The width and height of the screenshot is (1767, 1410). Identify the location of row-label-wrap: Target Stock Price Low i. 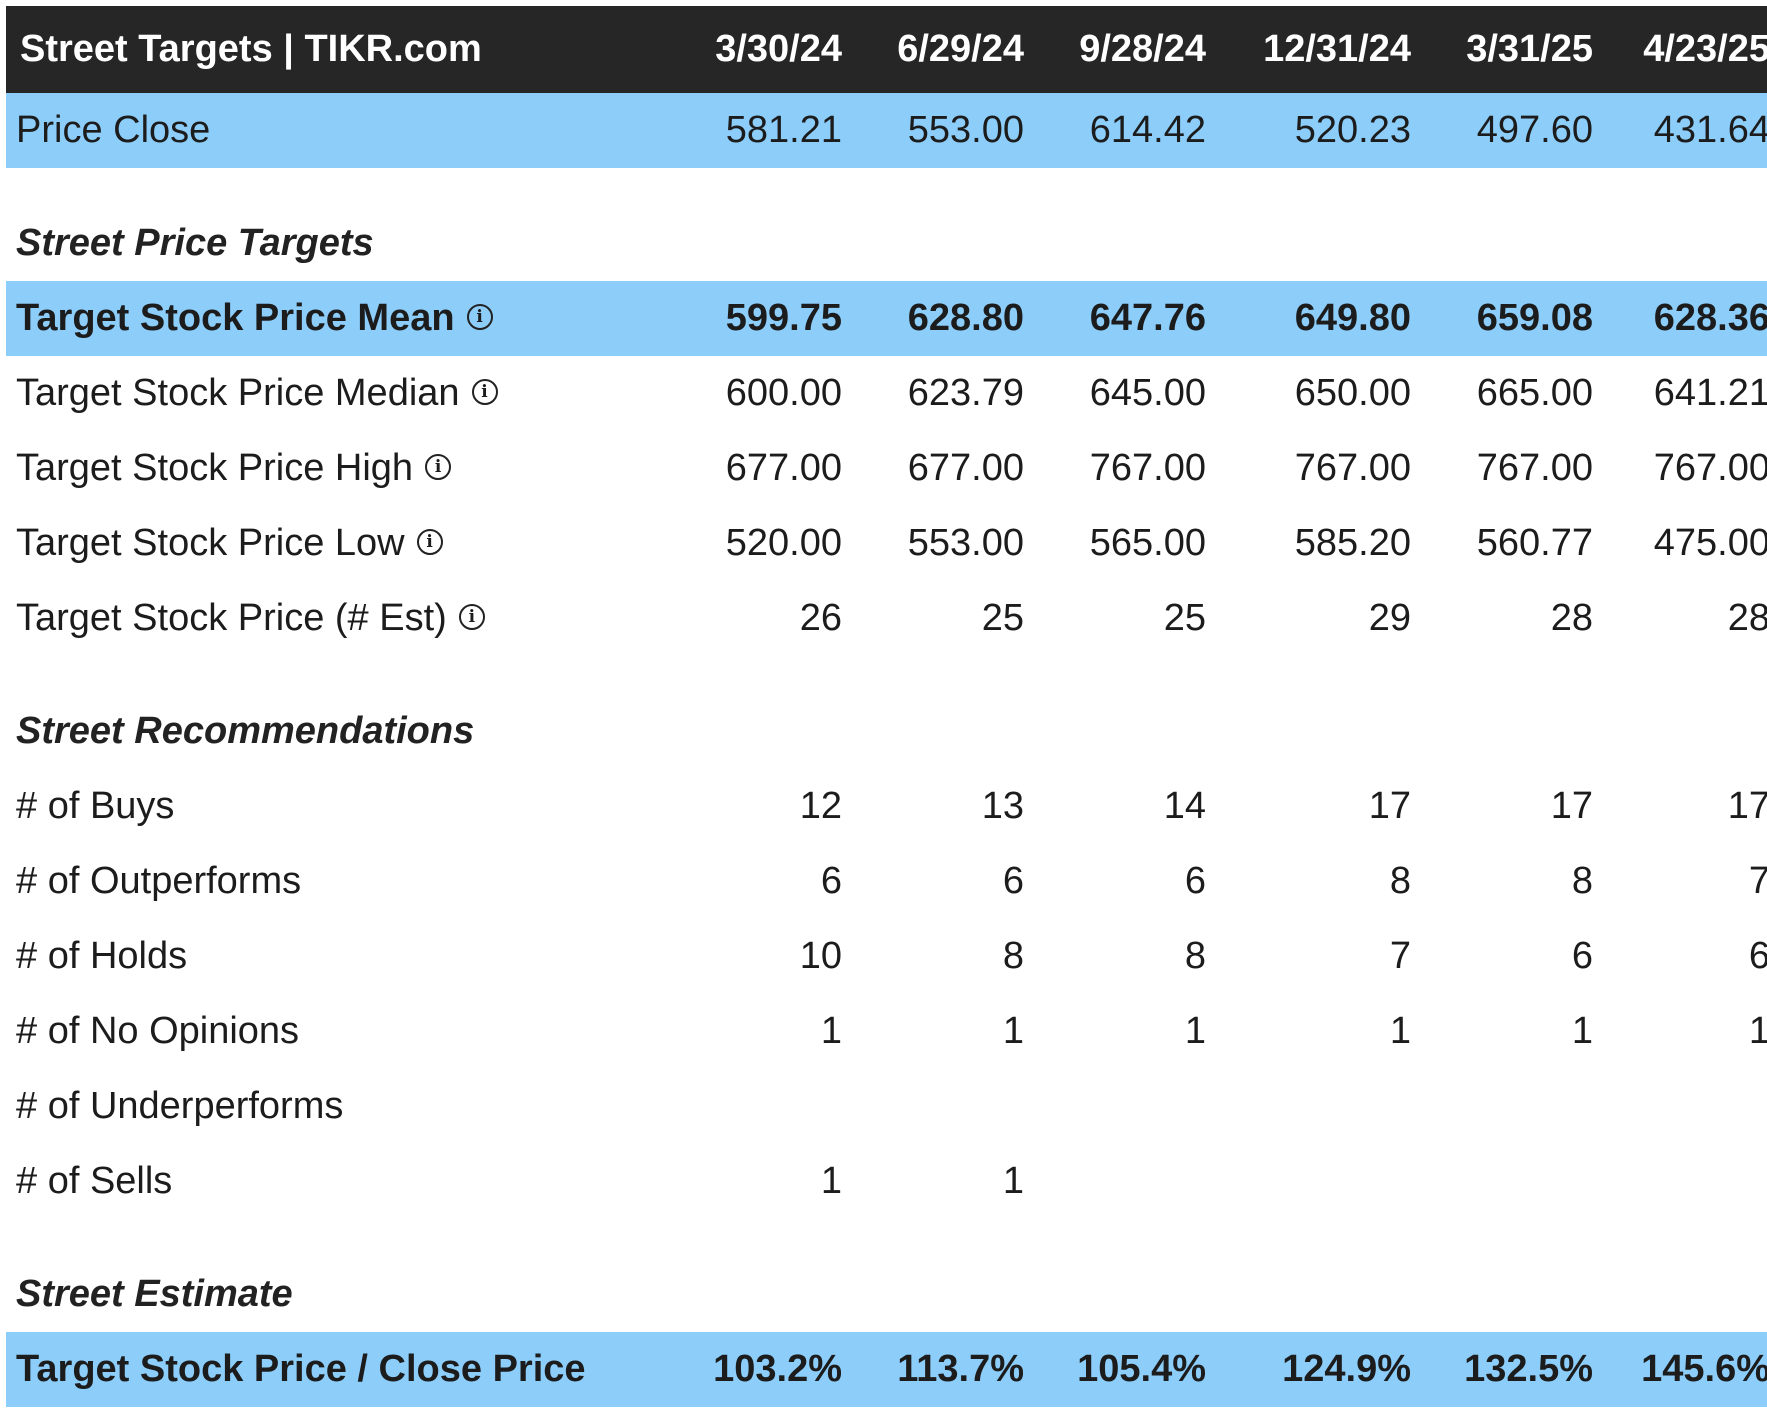
(229, 543).